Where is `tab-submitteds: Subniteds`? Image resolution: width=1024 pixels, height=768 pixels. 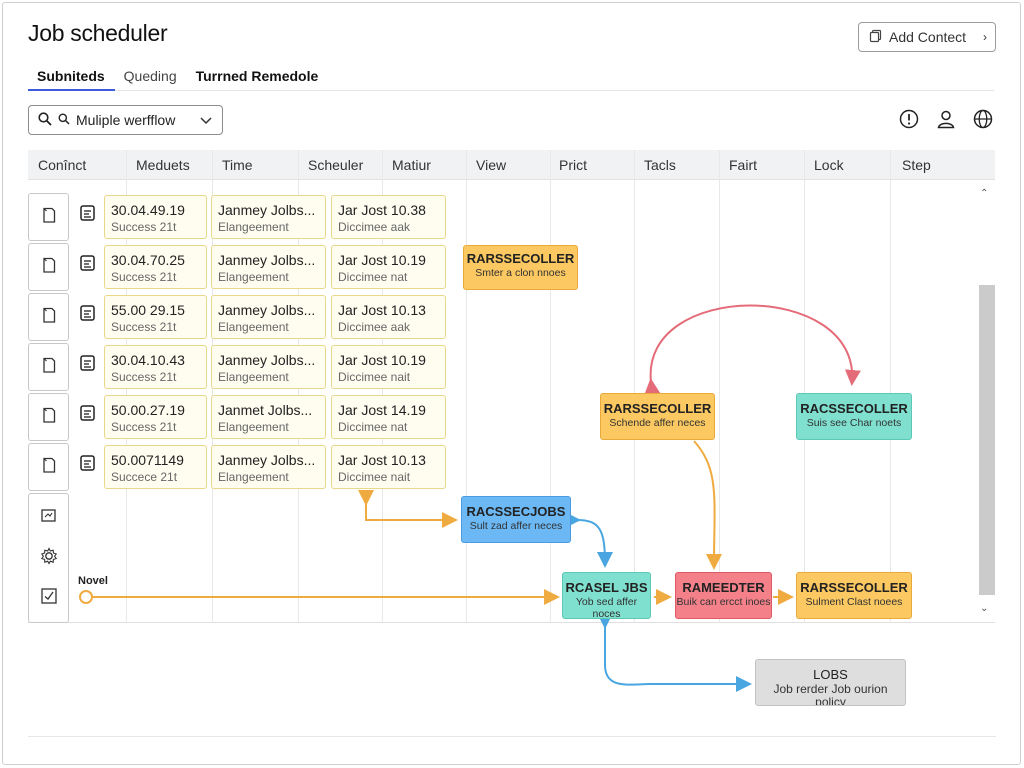
tab-submitteds: Subniteds is located at coordinates (71, 78).